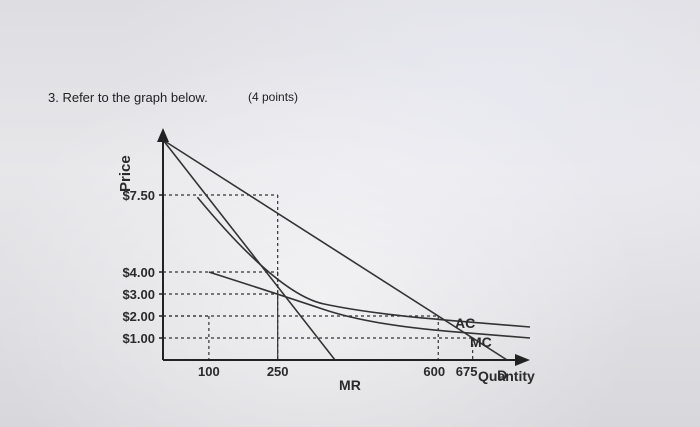 This screenshot has height=427, width=700. I want to click on x-tick-label: 675, so click(467, 371).